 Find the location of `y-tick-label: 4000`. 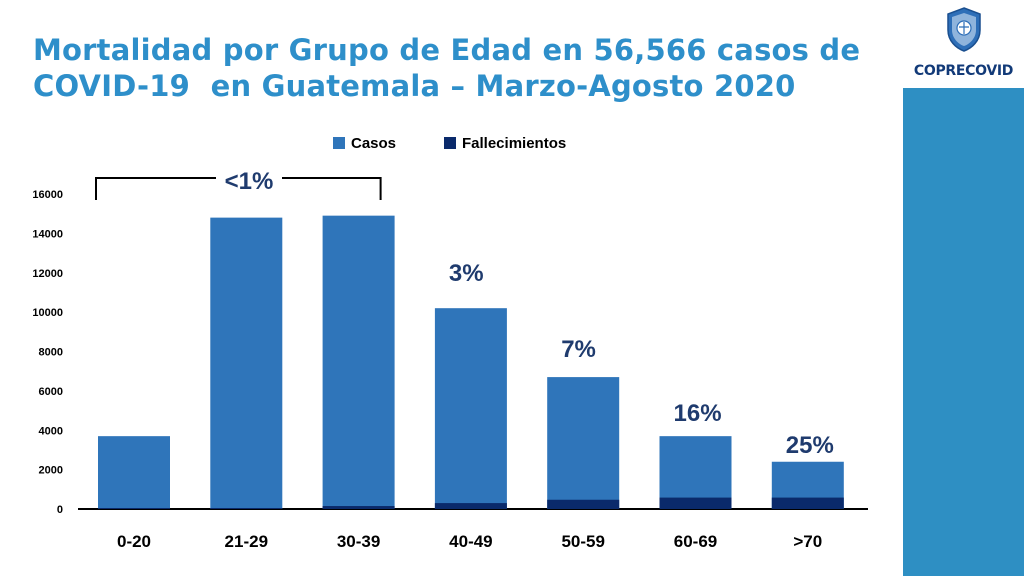

y-tick-label: 4000 is located at coordinates (51, 431).